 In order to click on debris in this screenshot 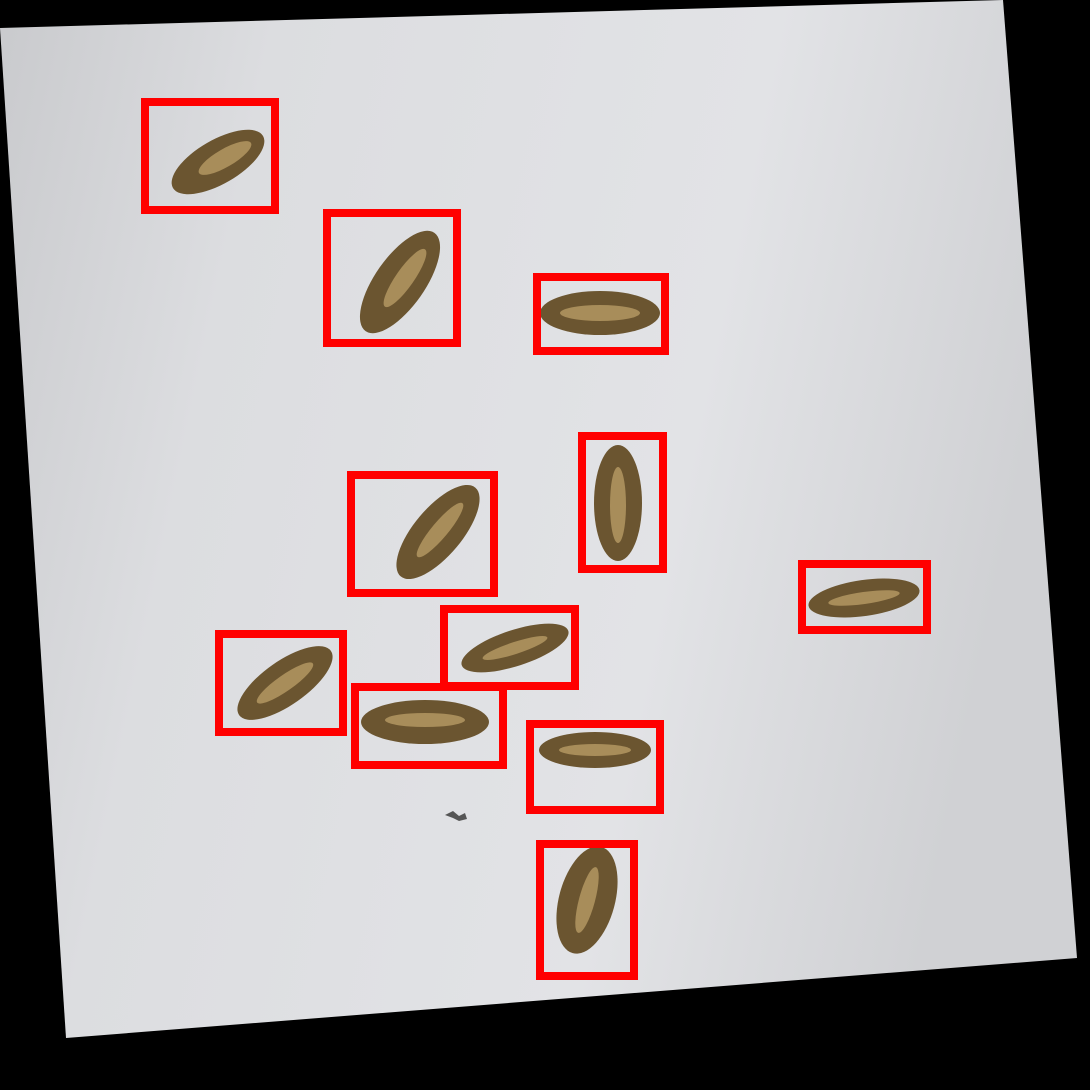, I will do `click(456, 816)`.